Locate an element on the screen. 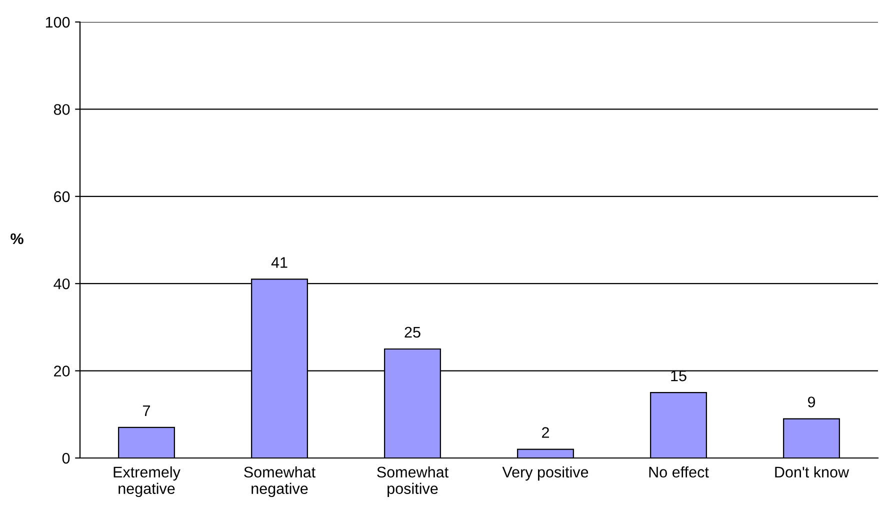 This screenshot has height=525, width=882. x-tick-label: Don't know is located at coordinates (812, 472).